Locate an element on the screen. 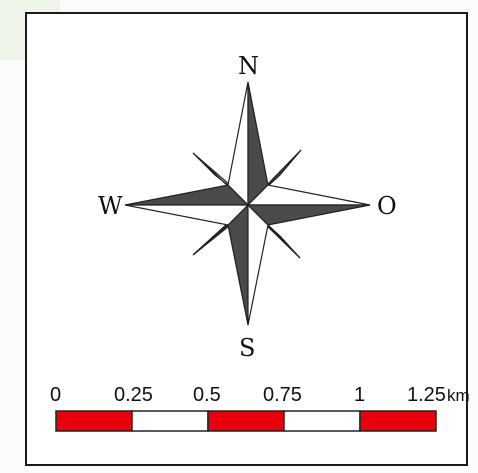 The image size is (478, 473). scale-label-1: 1 is located at coordinates (360, 395).